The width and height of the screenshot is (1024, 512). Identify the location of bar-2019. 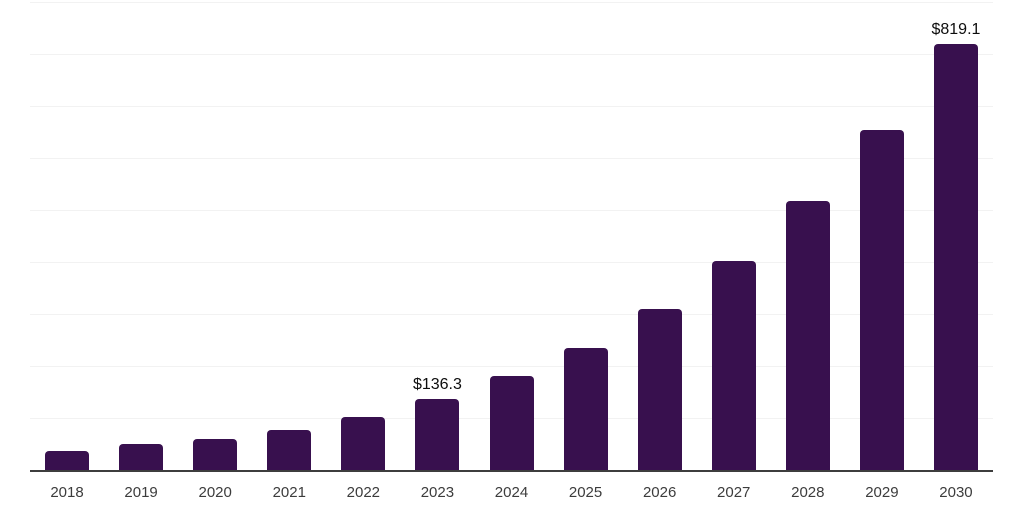
(141, 457).